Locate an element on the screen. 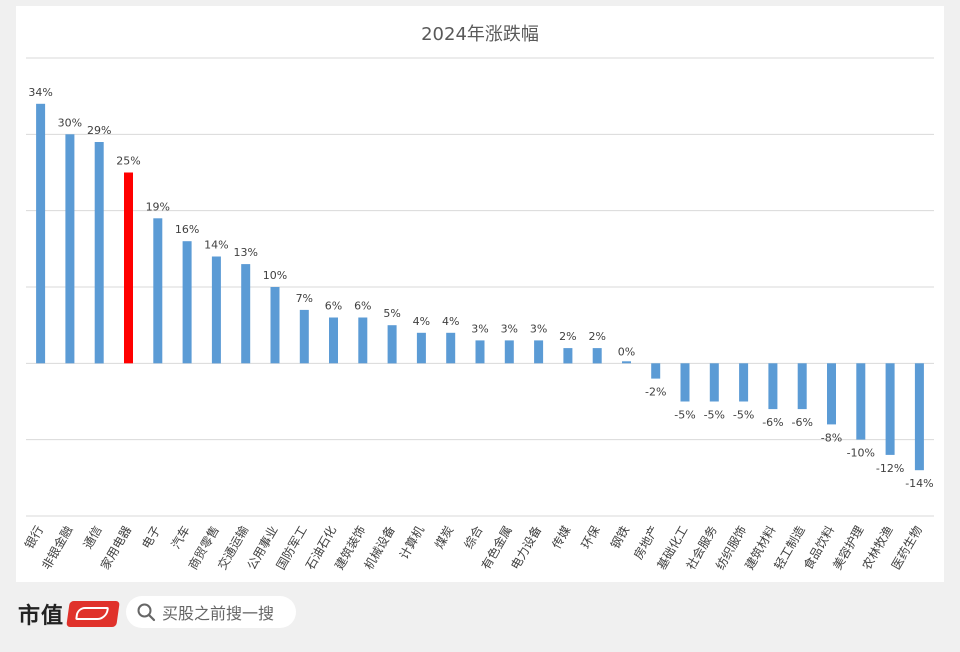 The image size is (960, 652). category-label: 通信 is located at coordinates (93, 538).